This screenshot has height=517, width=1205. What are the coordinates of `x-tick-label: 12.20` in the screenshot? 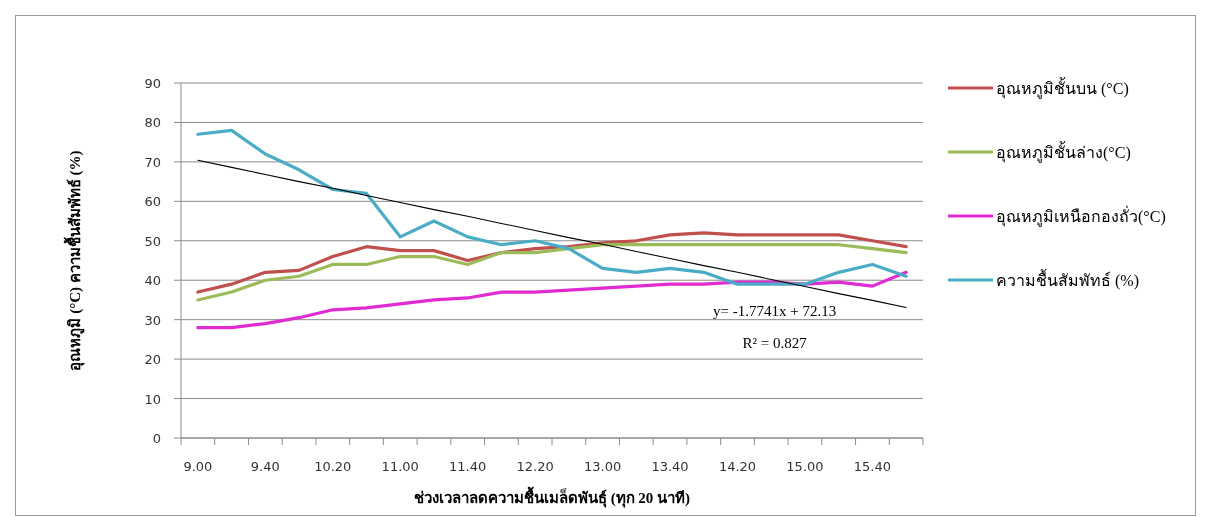 It's located at (535, 466).